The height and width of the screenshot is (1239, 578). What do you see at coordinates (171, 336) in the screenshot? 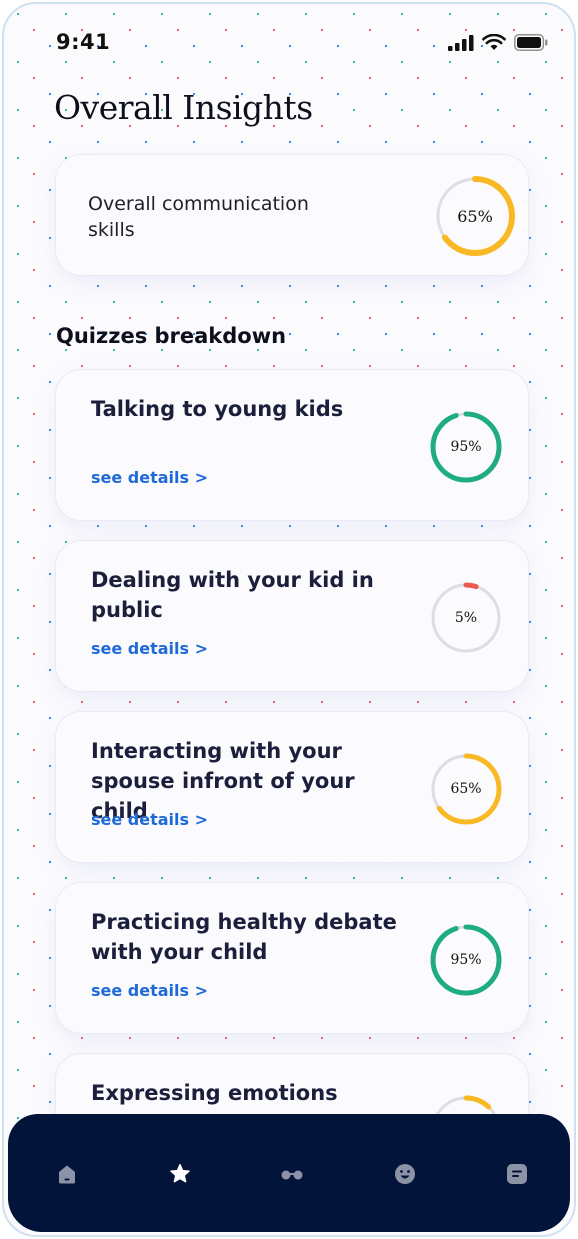
I see `section-title-quizzes: Quizzes breakdown` at bounding box center [171, 336].